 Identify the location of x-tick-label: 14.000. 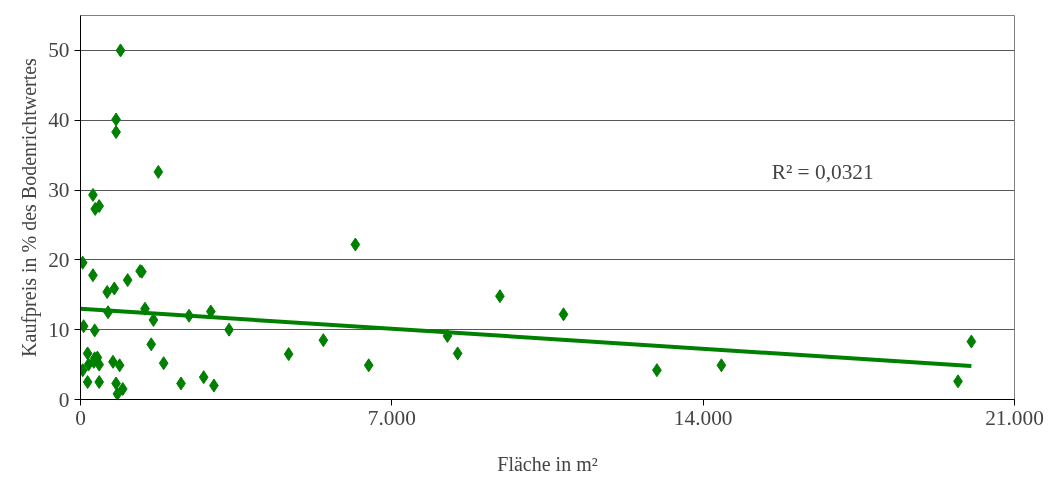
(703, 417).